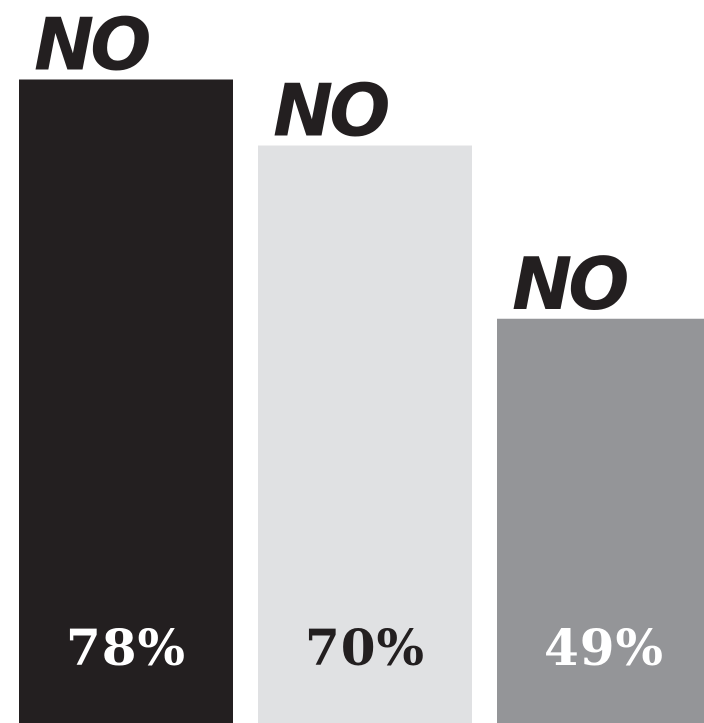  I want to click on value-labels-group: 78% 70% 49%, so click(365, 647).